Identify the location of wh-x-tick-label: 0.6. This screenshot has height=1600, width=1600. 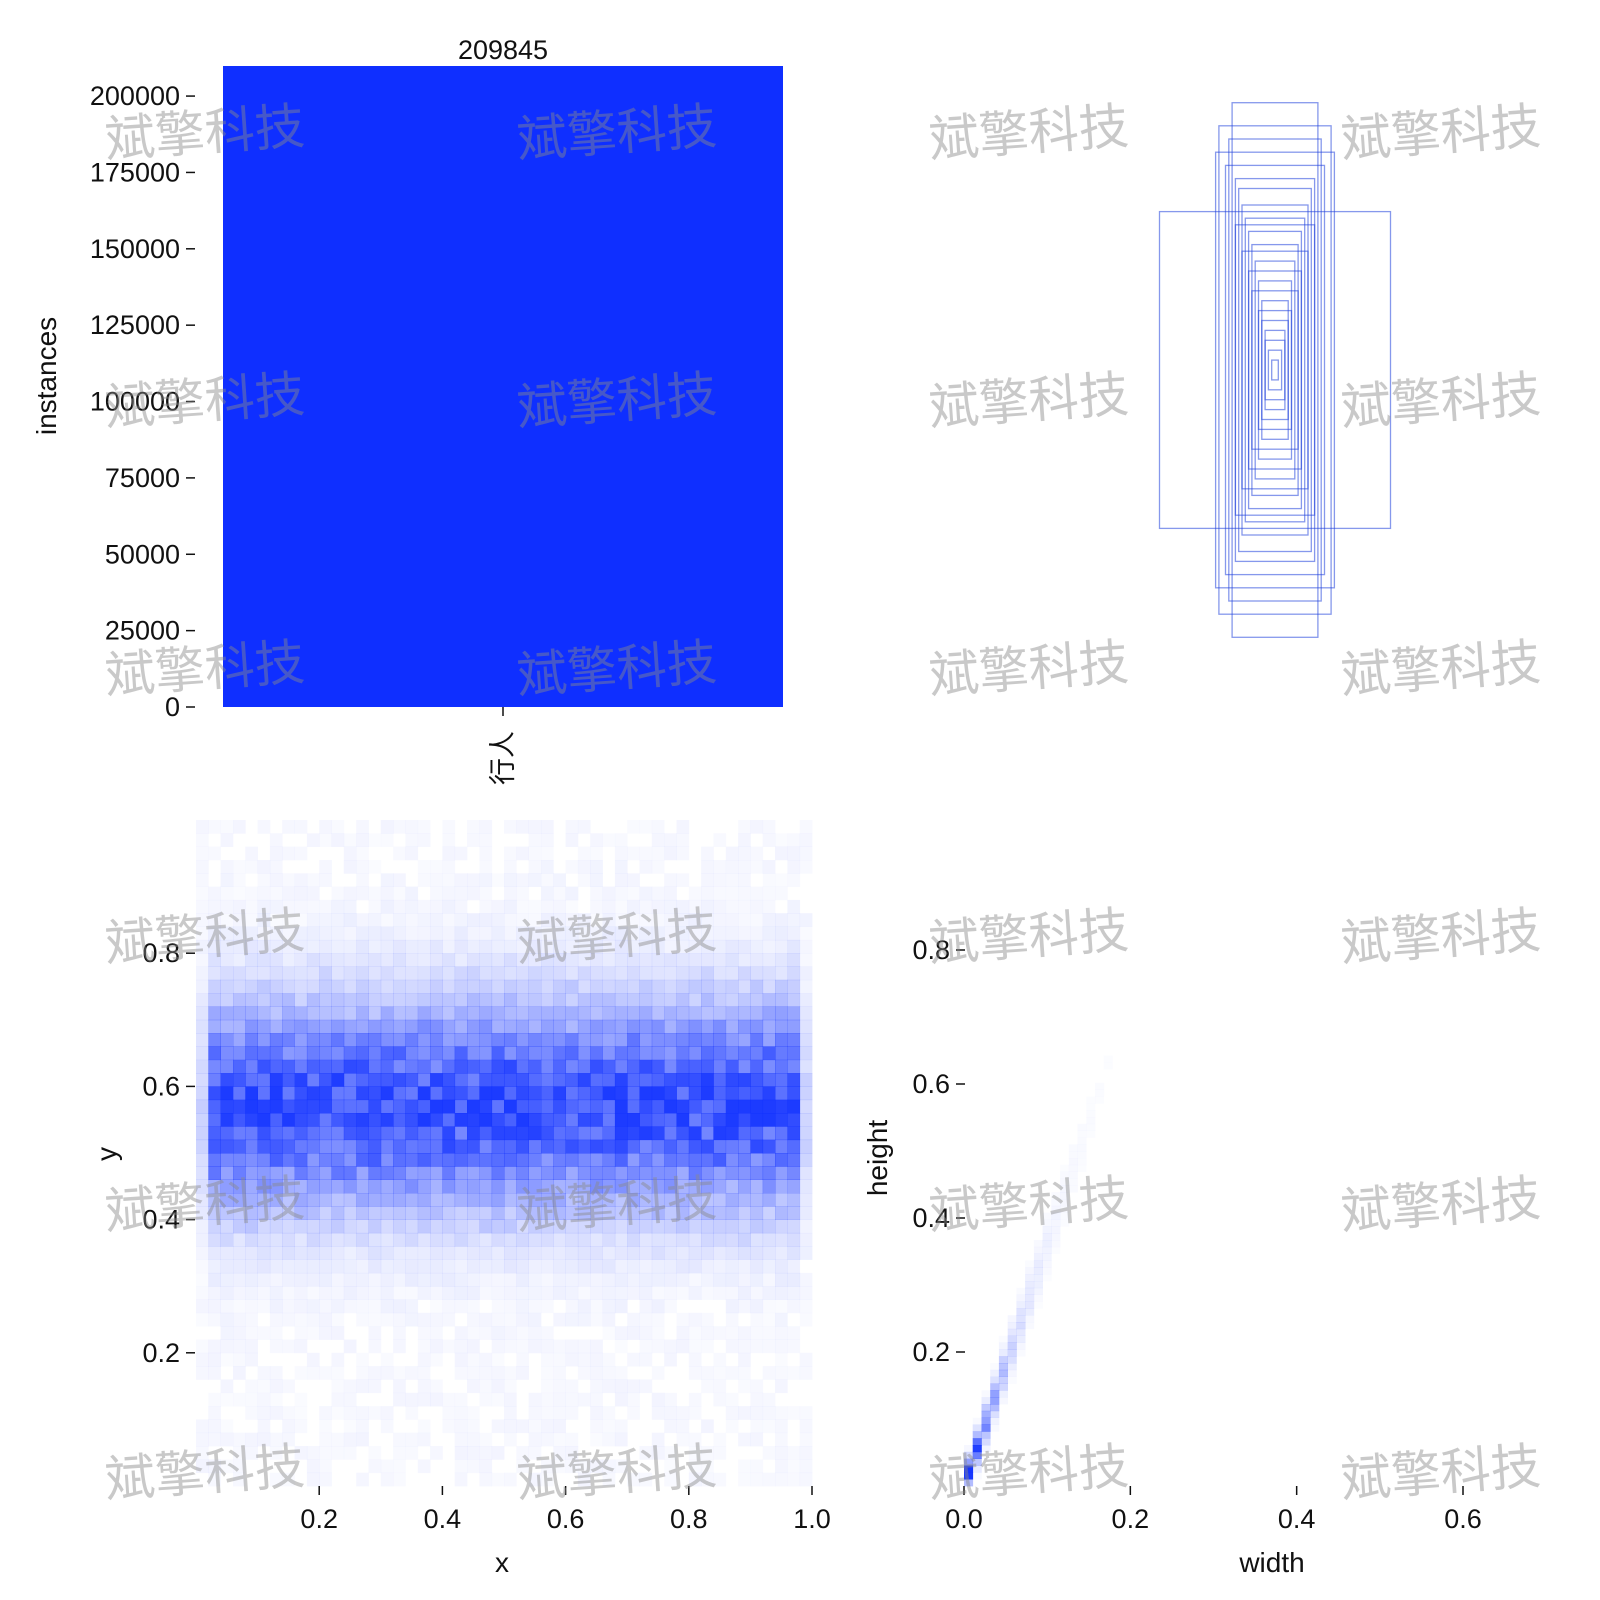
(1463, 1519).